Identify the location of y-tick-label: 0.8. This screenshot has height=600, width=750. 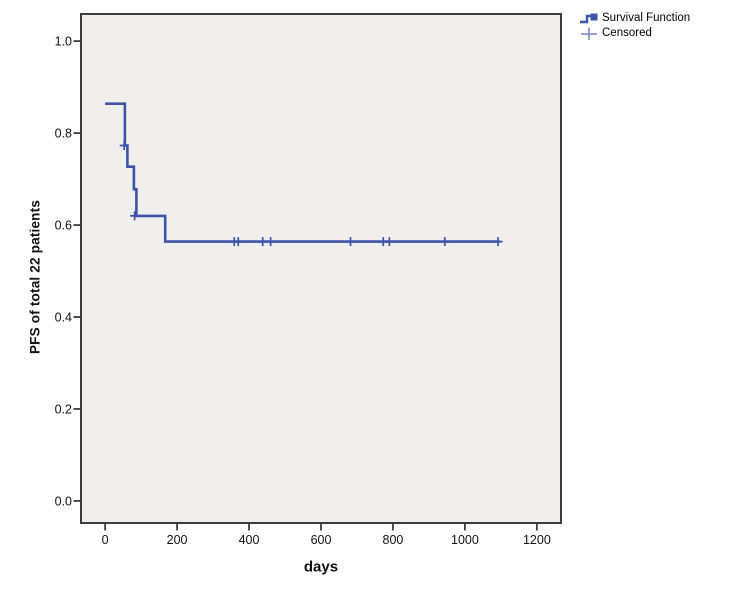
(63, 134).